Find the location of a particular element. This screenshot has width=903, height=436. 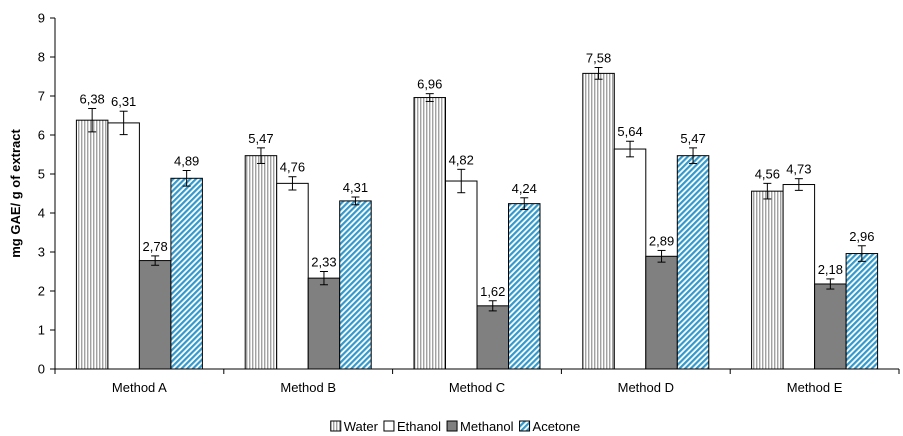

y-tick-label: 8 is located at coordinates (41, 57).